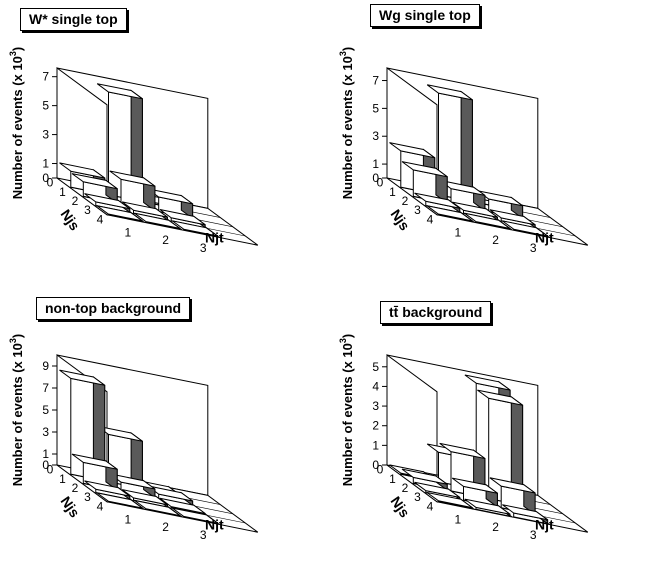  Describe the element at coordinates (375, 426) in the screenshot. I see `y-tick-label: 2` at that location.